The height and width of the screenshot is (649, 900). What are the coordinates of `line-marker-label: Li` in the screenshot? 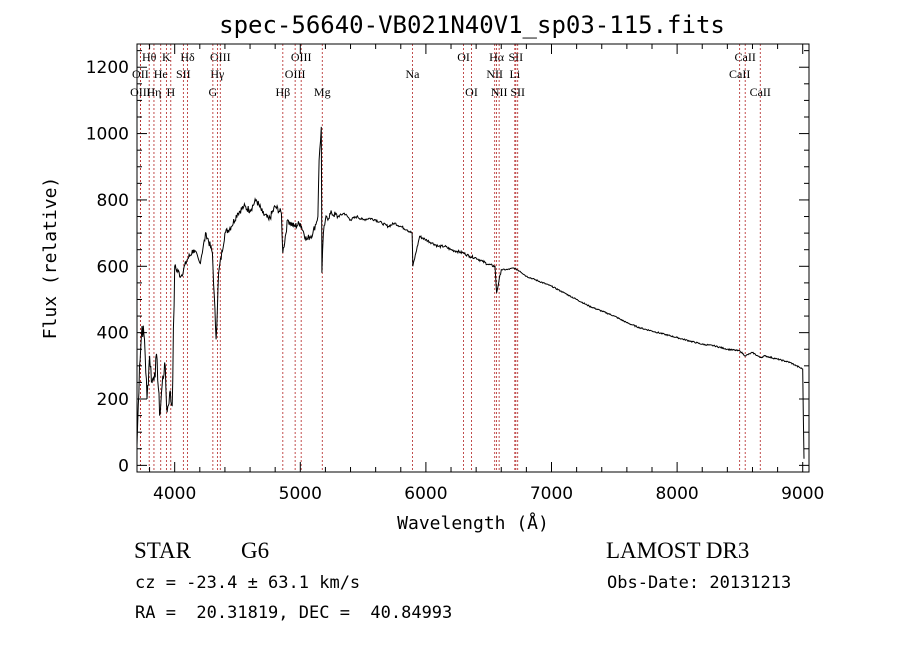 It's located at (514, 74).